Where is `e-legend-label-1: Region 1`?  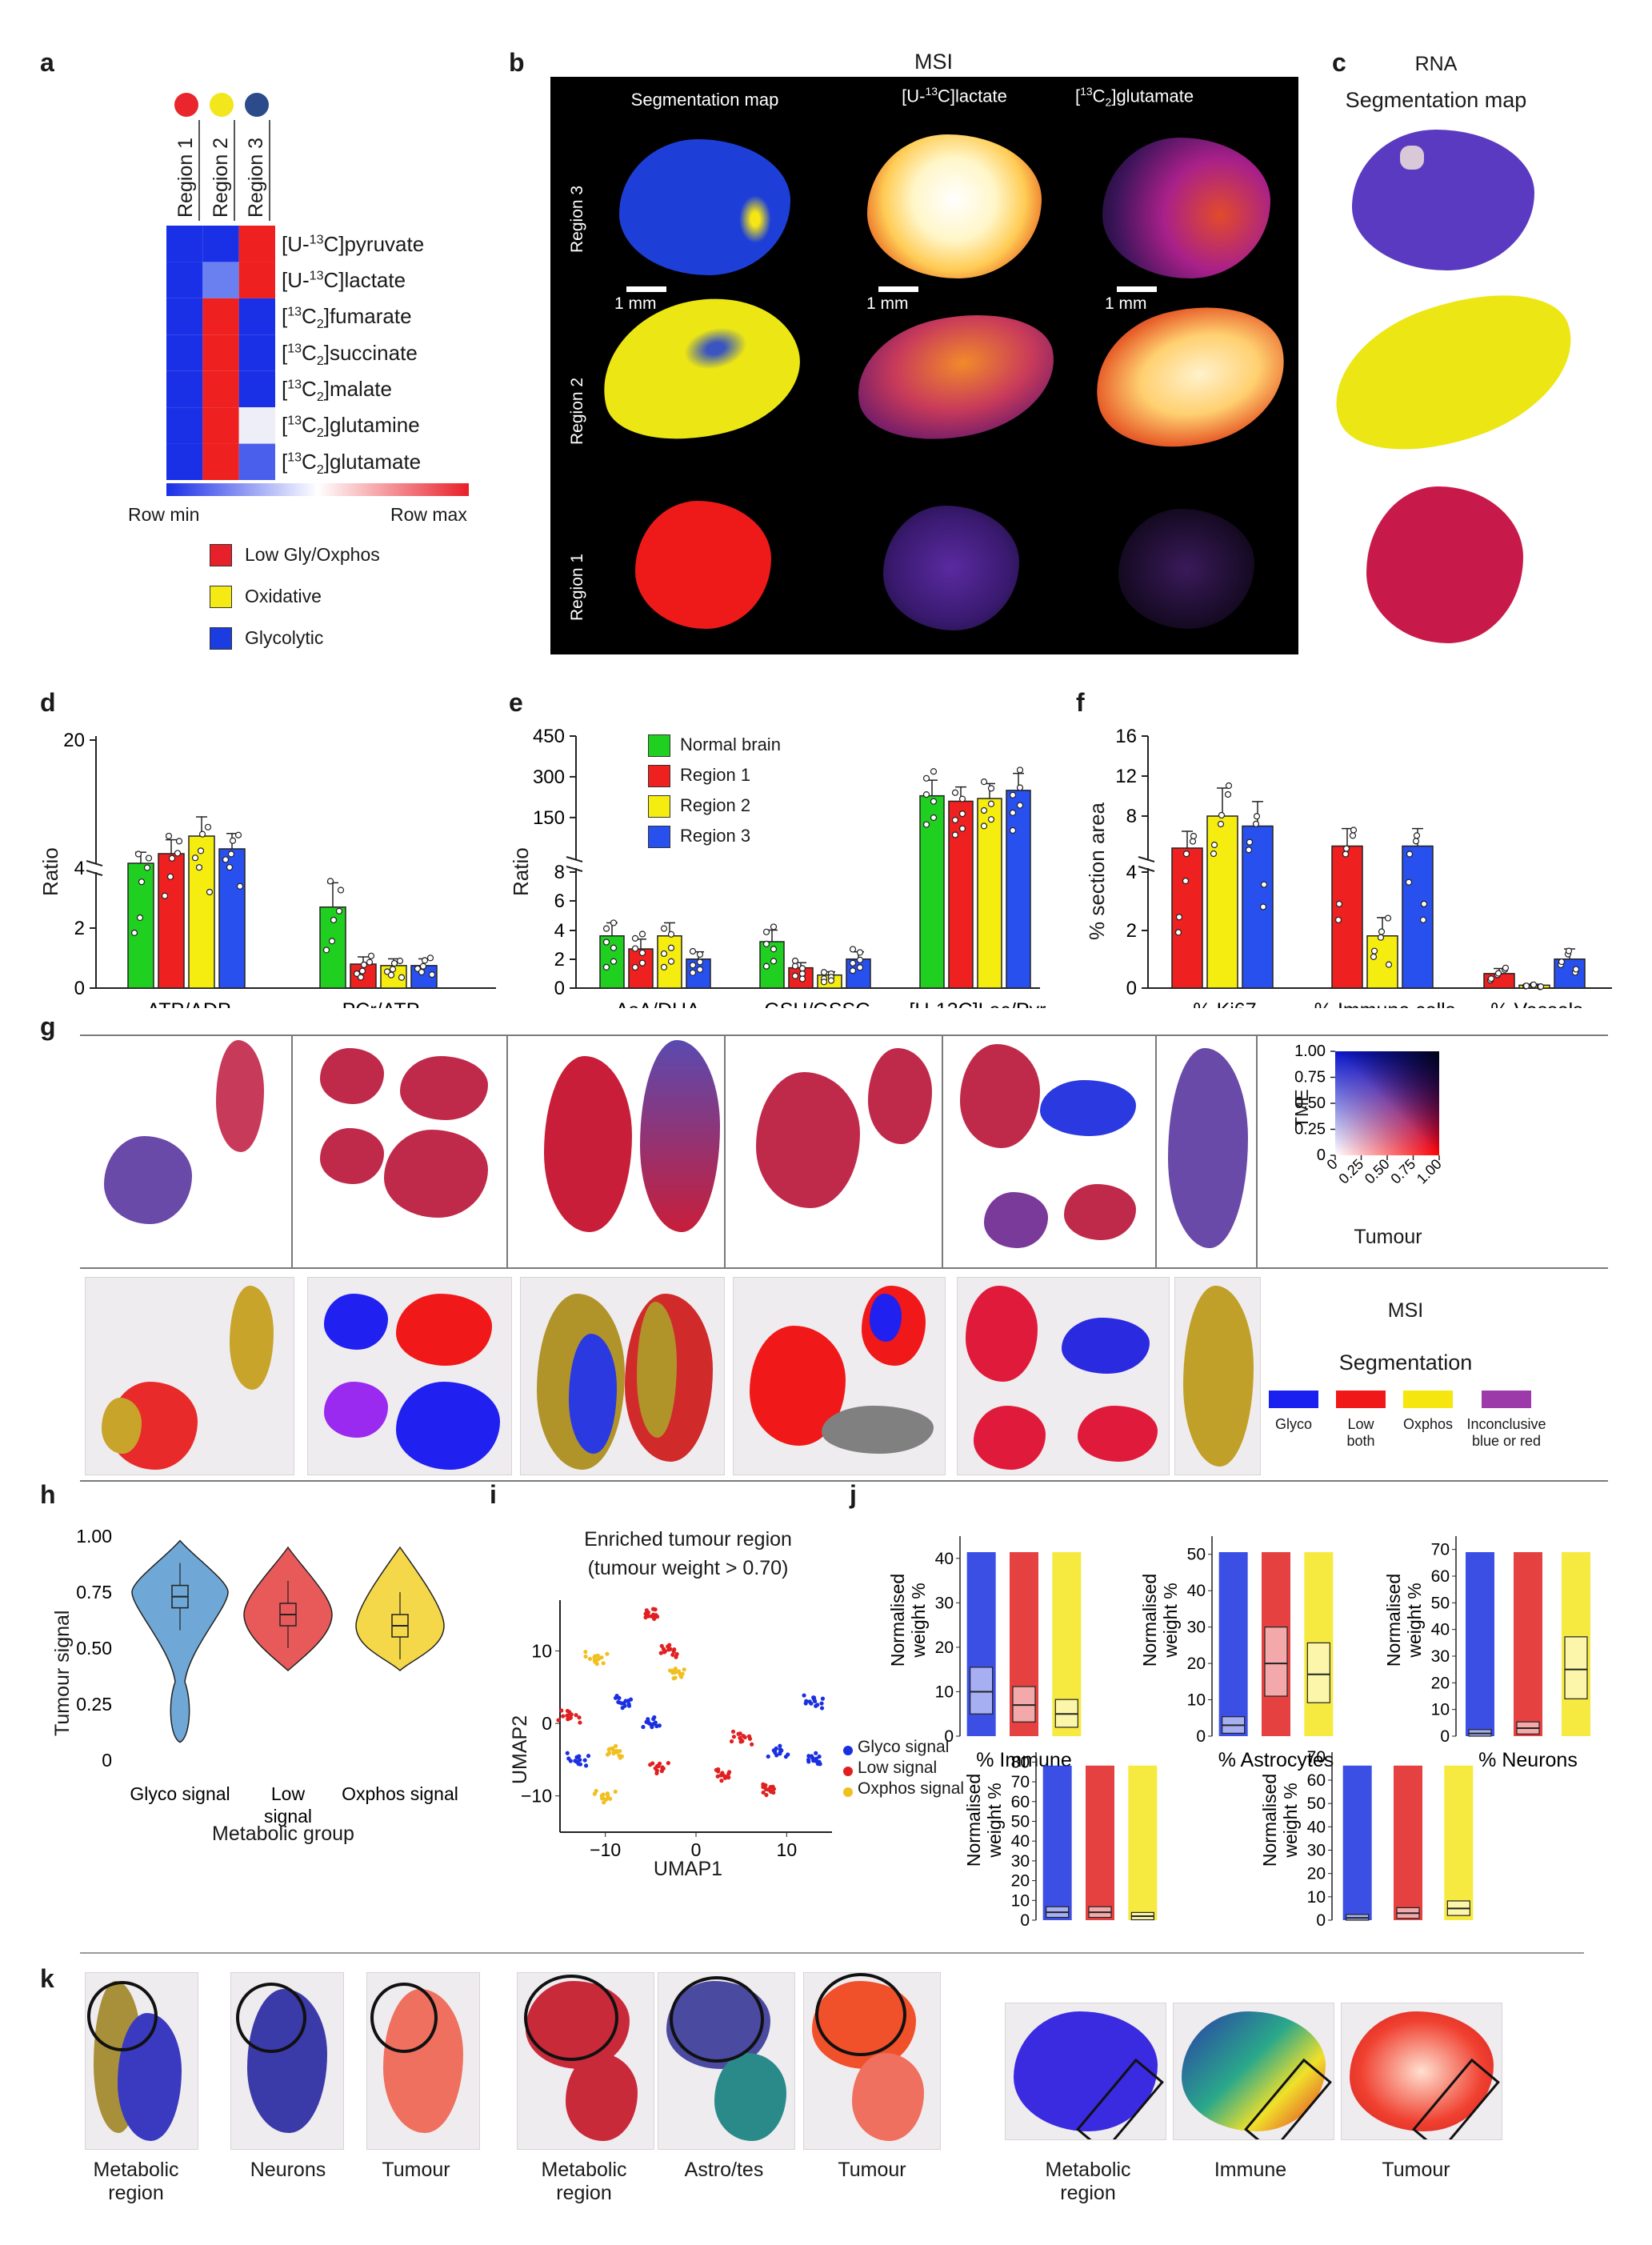 e-legend-label-1: Region 1 is located at coordinates (715, 775).